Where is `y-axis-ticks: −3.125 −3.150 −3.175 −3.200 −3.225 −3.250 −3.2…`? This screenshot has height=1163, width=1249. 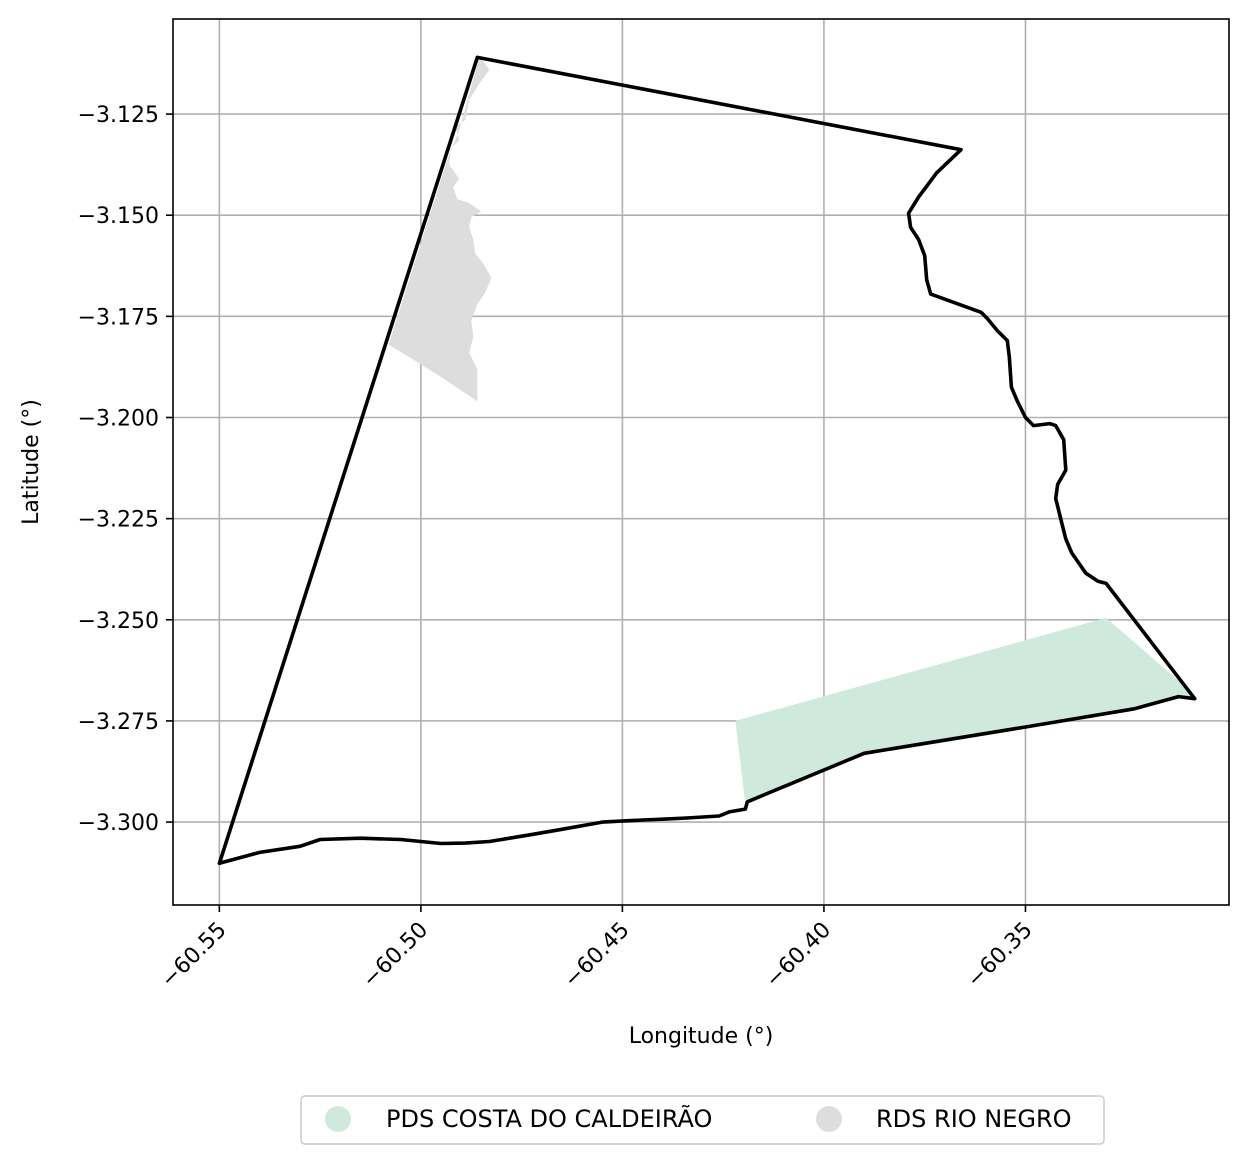 y-axis-ticks: −3.125 −3.150 −3.175 −3.200 −3.225 −3.250 −3.2… is located at coordinates (125, 469).